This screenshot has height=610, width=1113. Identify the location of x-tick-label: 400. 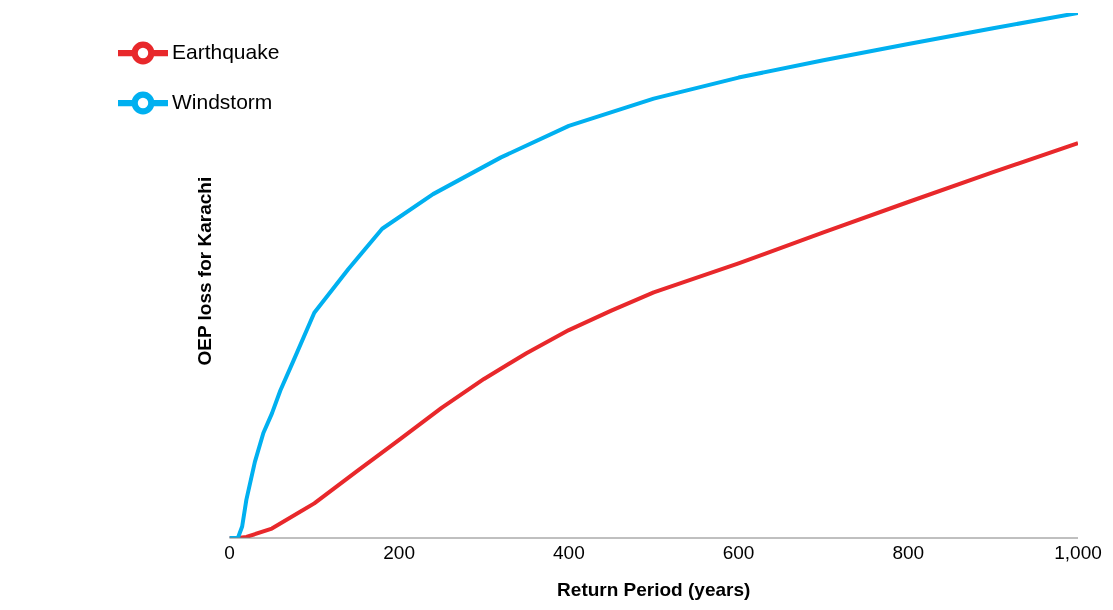
(569, 553).